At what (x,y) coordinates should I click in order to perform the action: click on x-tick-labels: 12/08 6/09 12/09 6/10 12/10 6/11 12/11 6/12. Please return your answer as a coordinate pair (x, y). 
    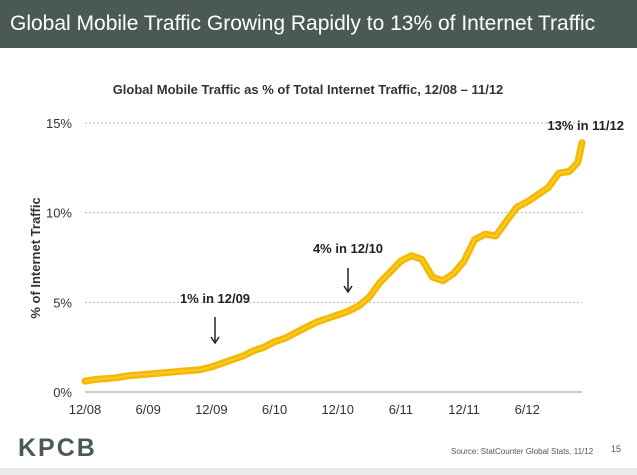
    Looking at the image, I should click on (304, 409).